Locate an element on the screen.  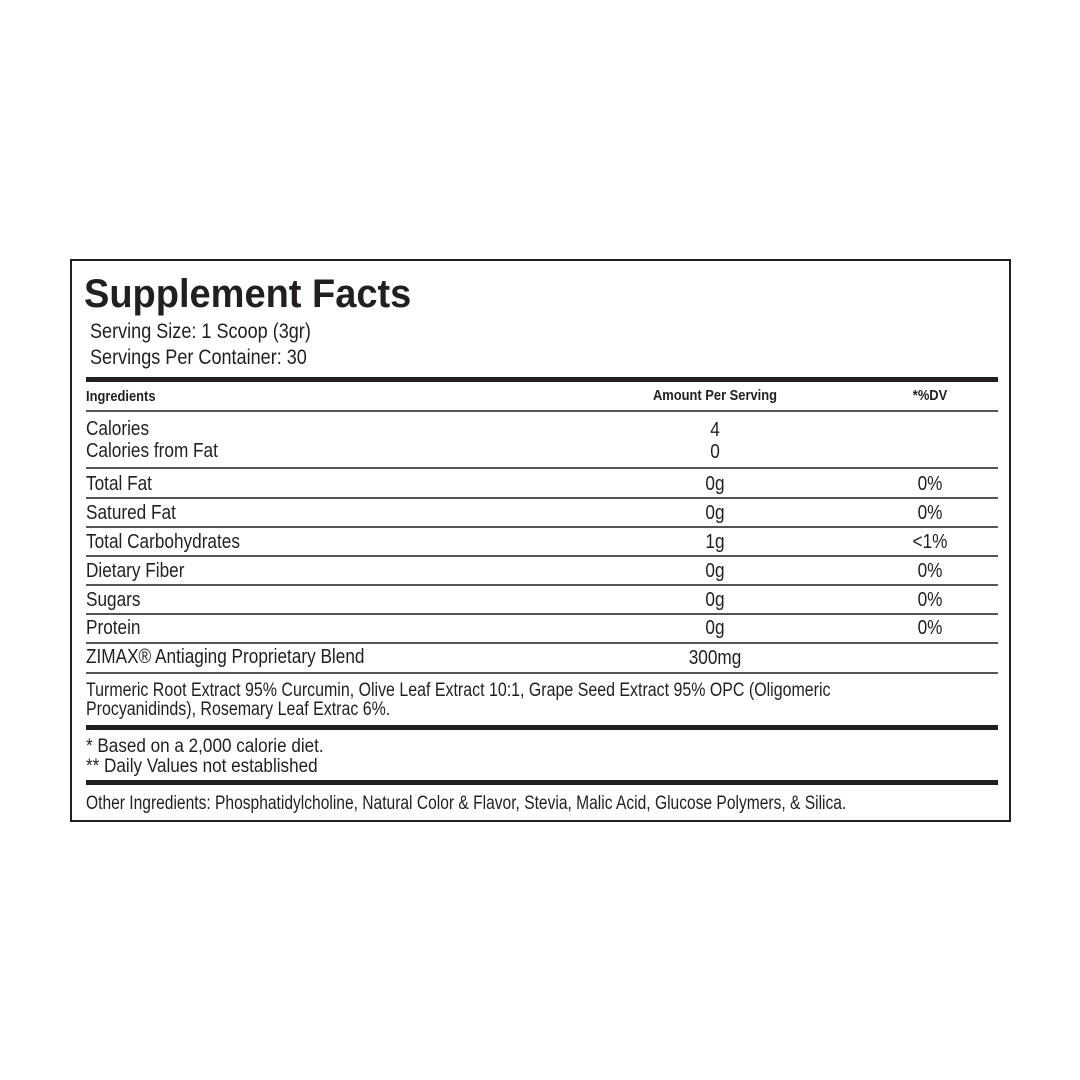
panel-title: Supplement Facts is located at coordinates (248, 294).